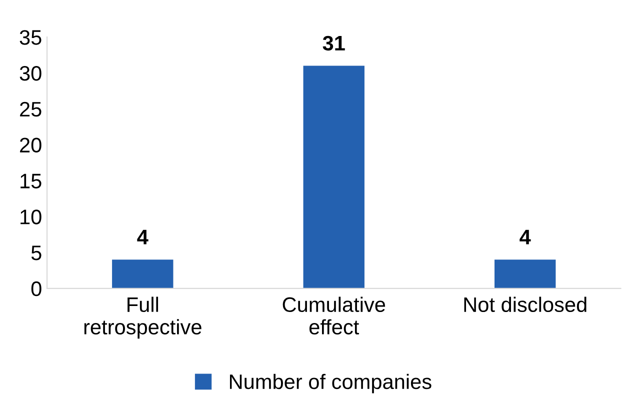 The height and width of the screenshot is (412, 627). What do you see at coordinates (334, 315) in the screenshot?
I see `x-tick-label: Cumulative effect` at bounding box center [334, 315].